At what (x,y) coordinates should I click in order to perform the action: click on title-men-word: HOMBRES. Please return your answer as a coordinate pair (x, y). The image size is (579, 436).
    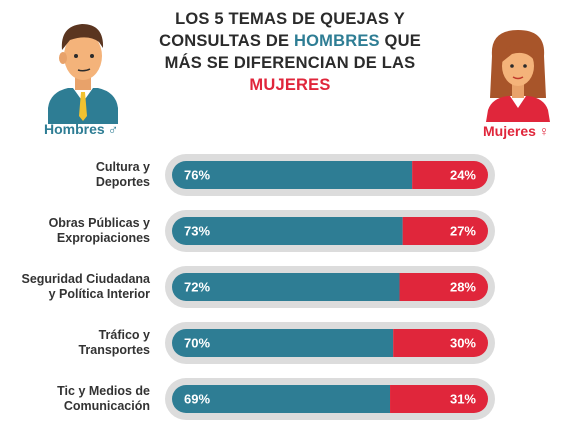
    Looking at the image, I should click on (337, 41).